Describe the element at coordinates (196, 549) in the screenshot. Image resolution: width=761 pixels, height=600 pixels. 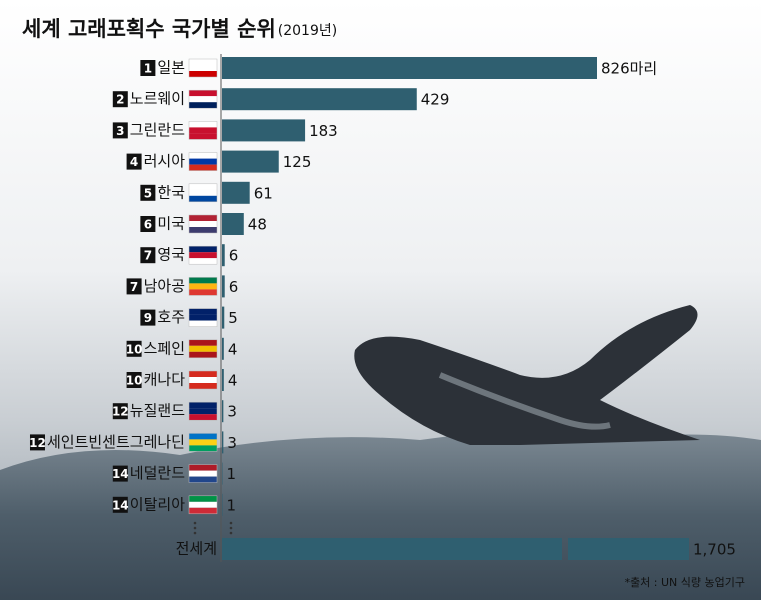
I see `total-label: 전세계` at that location.